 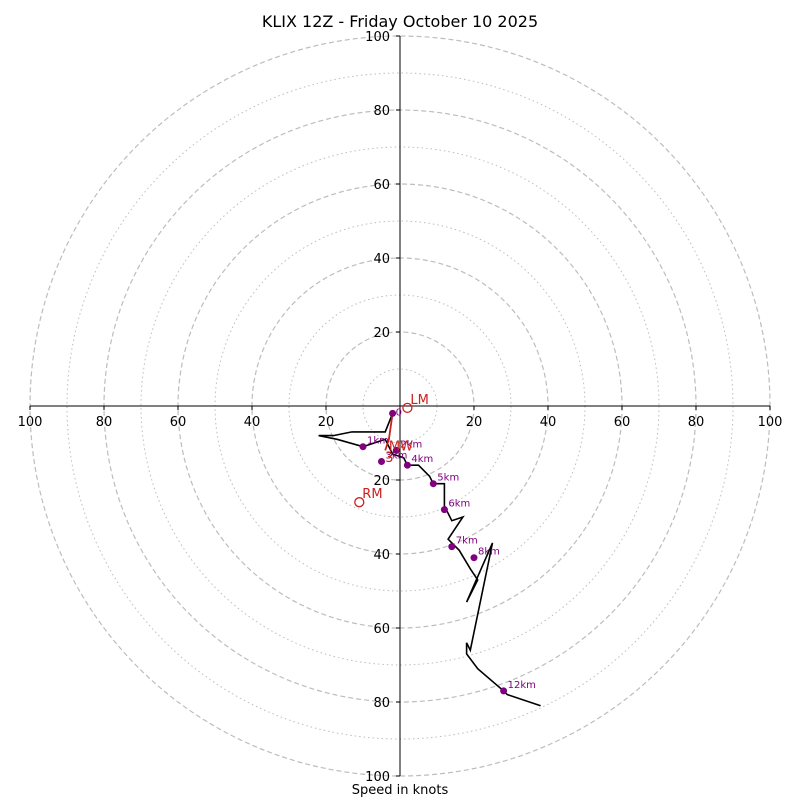 I want to click on height-marker-label: 2km, so click(x=411, y=444).